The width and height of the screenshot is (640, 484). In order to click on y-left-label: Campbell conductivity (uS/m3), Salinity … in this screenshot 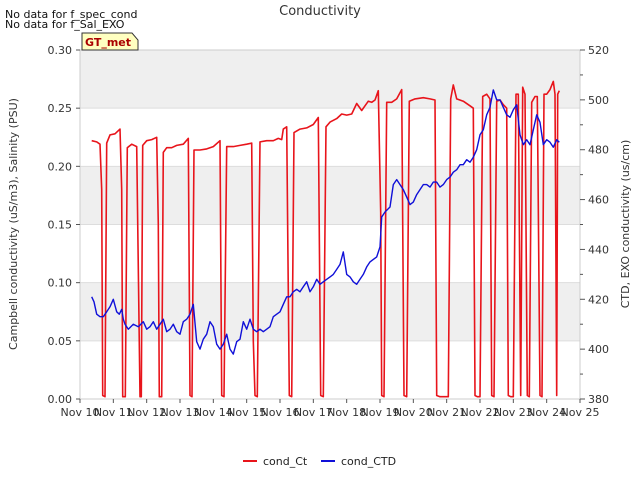, I will do `click(13, 224)`.